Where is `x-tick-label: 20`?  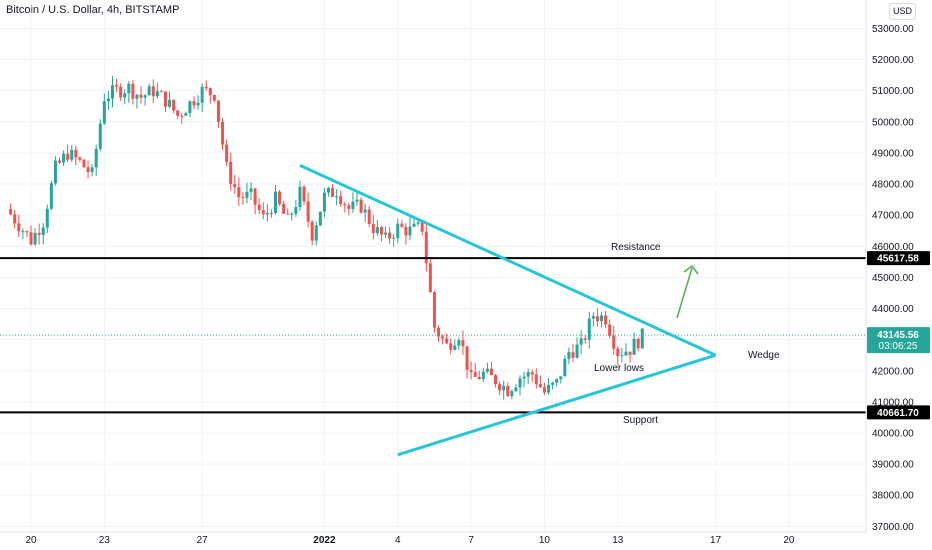
x-tick-label: 20 is located at coordinates (789, 540).